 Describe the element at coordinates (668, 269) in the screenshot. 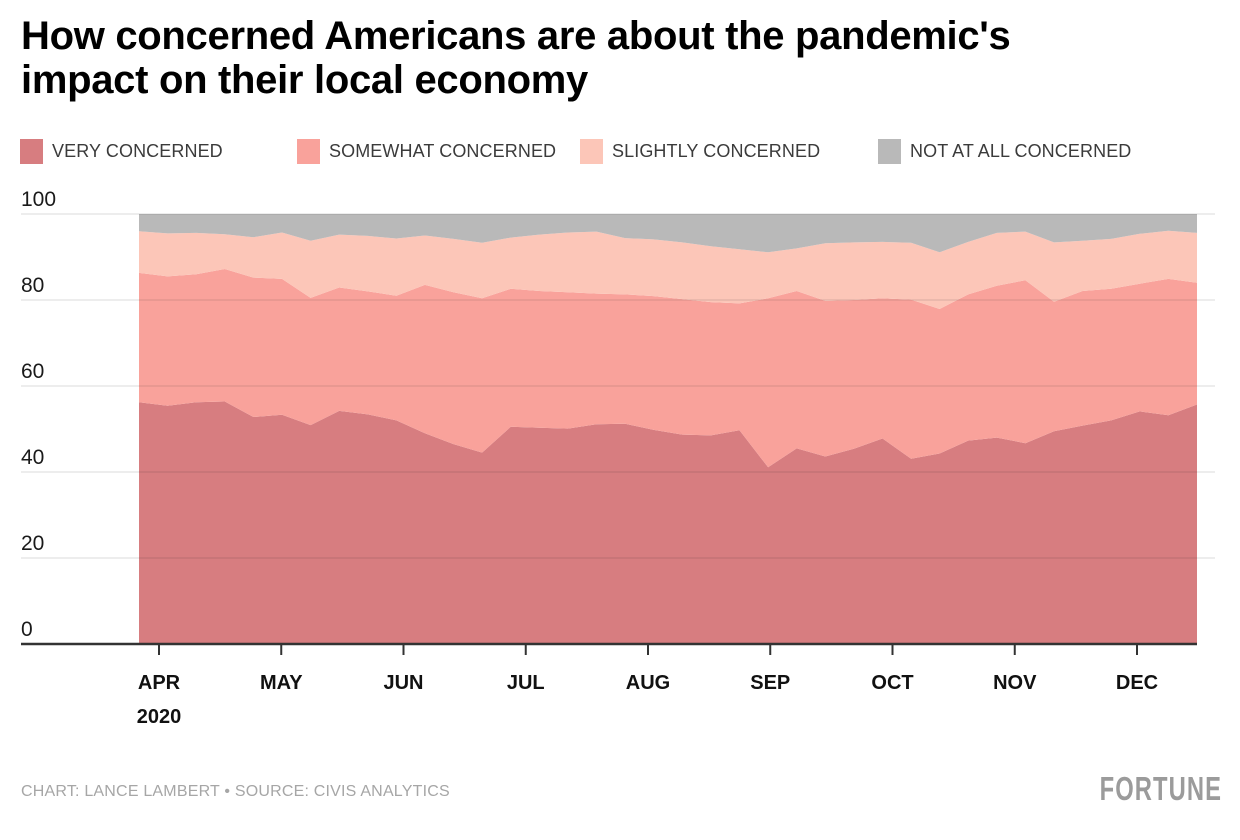

I see `area-slightly-concerned` at that location.